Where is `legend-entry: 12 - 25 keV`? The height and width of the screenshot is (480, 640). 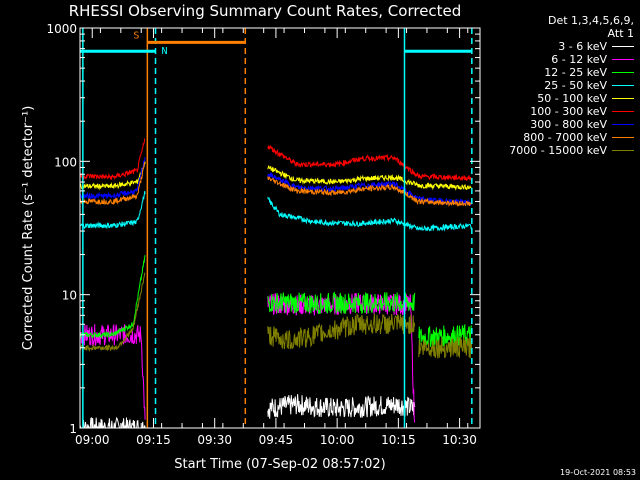 legend-entry: 12 - 25 keV is located at coordinates (559, 72).